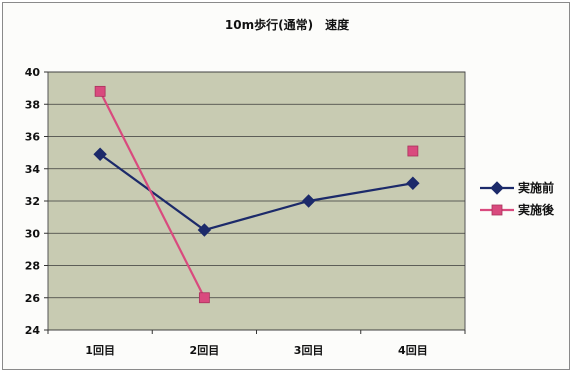  Describe the element at coordinates (256, 350) in the screenshot. I see `x-axis-ticks: 1回目 2回目 3回目 4回目` at that location.